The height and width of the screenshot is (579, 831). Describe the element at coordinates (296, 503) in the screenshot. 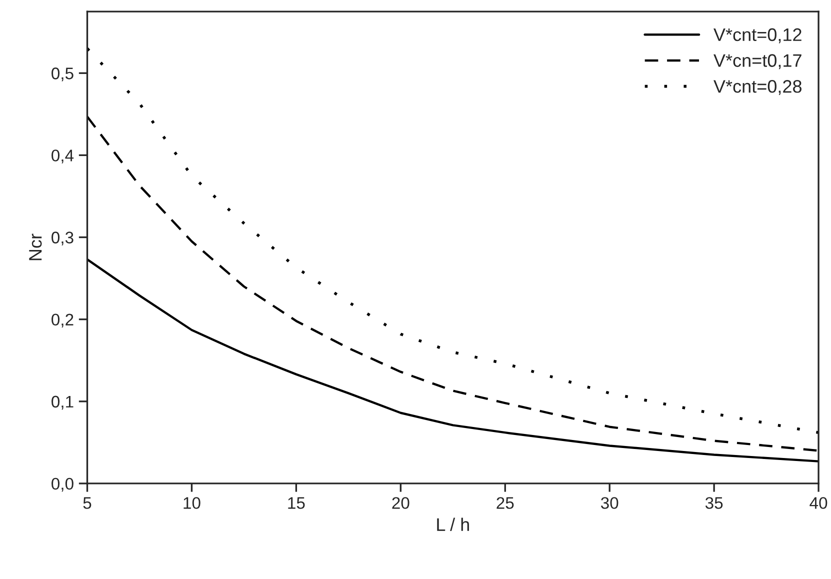

I see `x-tick-label: 15` at that location.